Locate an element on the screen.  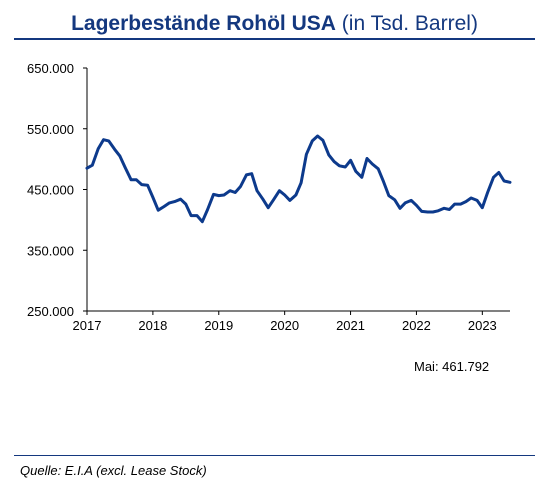
plot-area is located at coordinates (298, 179).